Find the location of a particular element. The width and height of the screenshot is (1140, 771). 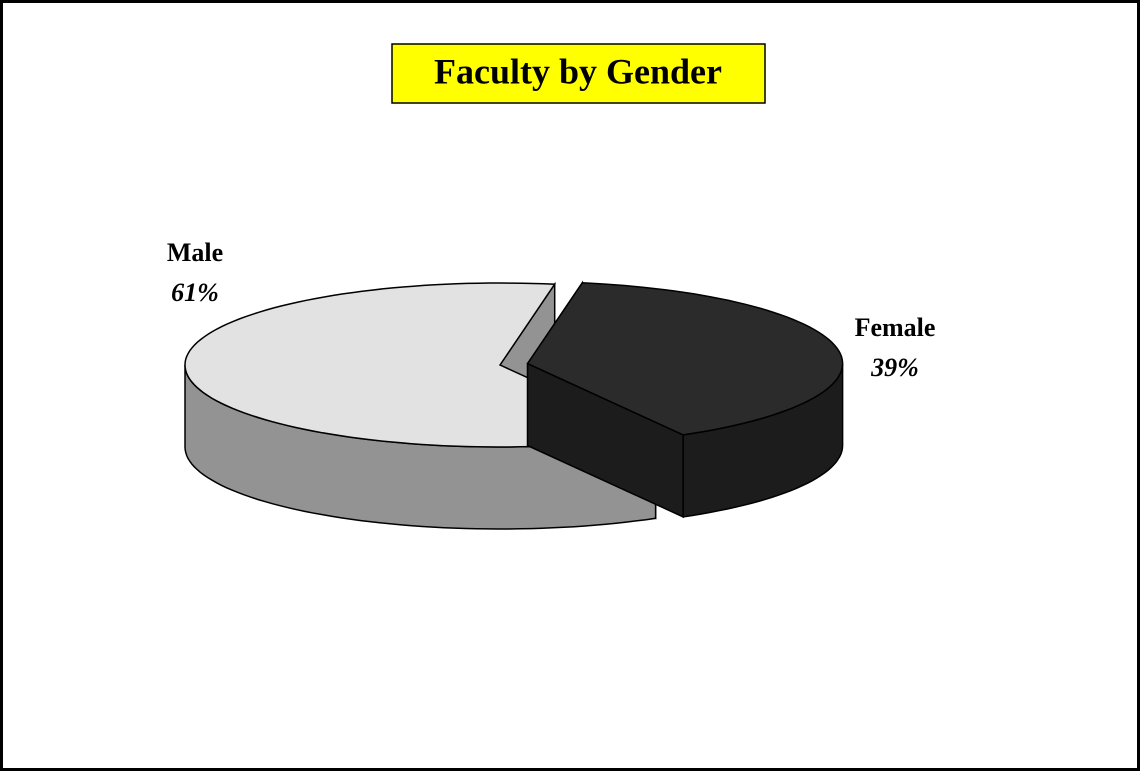

pie-slice is located at coordinates (685, 359).